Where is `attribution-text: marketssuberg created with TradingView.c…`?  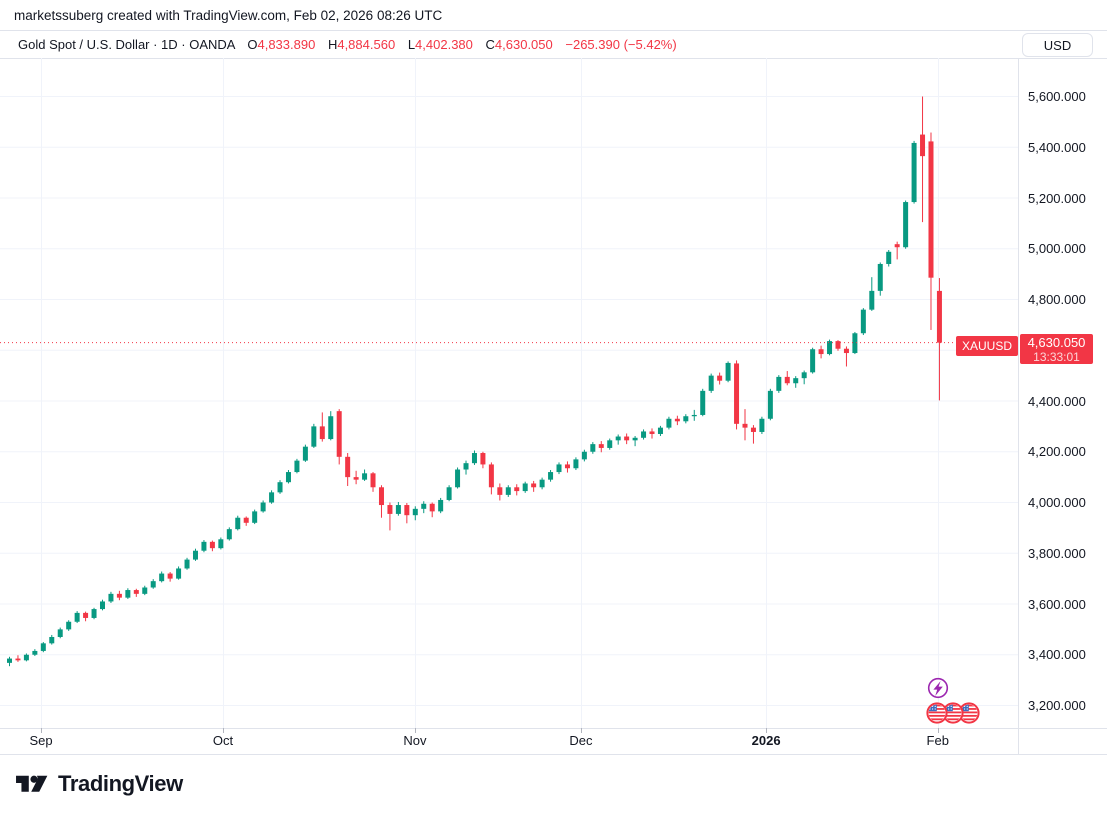 attribution-text: marketssuberg created with TradingView.c… is located at coordinates (228, 15).